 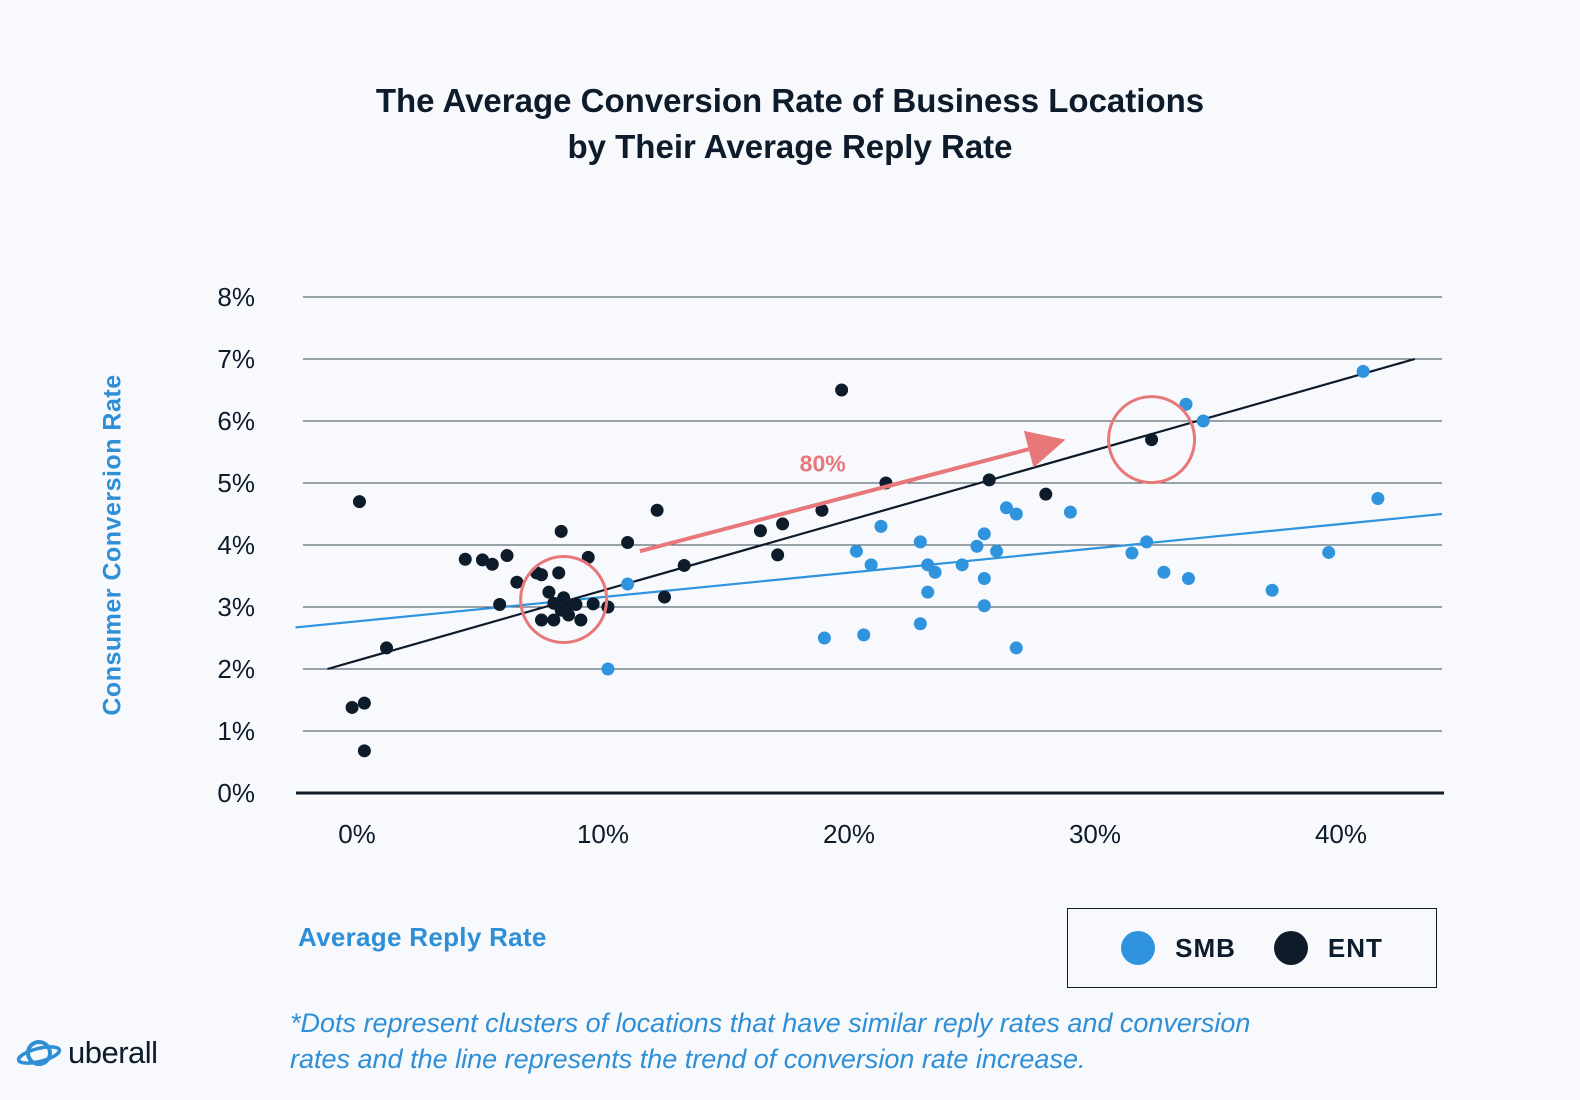 I want to click on annotation-arrow-head, so click(x=1044, y=449).